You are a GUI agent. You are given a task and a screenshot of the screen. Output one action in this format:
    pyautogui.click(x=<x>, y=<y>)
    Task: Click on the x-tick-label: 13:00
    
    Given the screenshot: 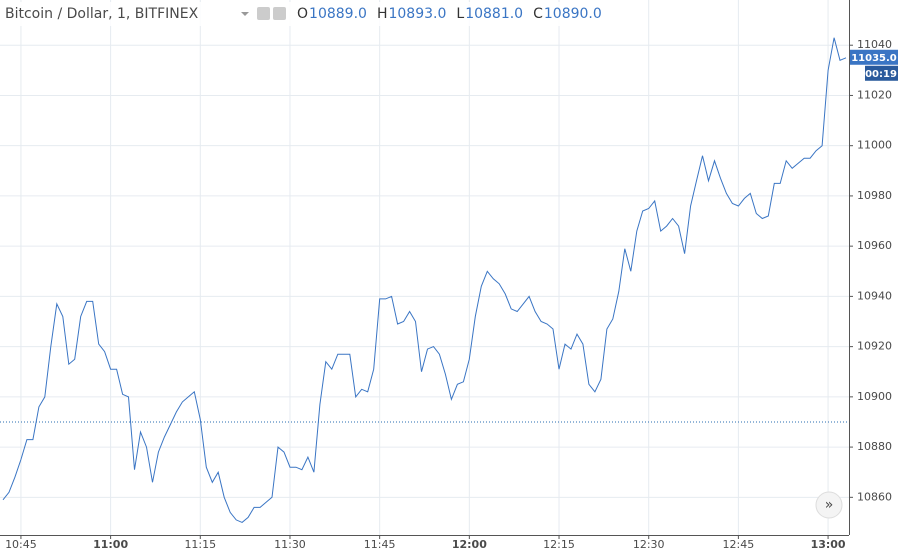 What is the action you would take?
    pyautogui.click(x=828, y=544)
    